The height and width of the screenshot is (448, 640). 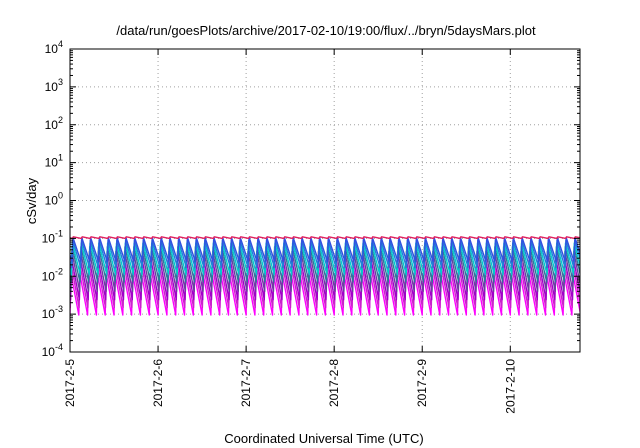 What do you see at coordinates (54, 199) in the screenshot?
I see `y-tick-label: 10⁰` at bounding box center [54, 199].